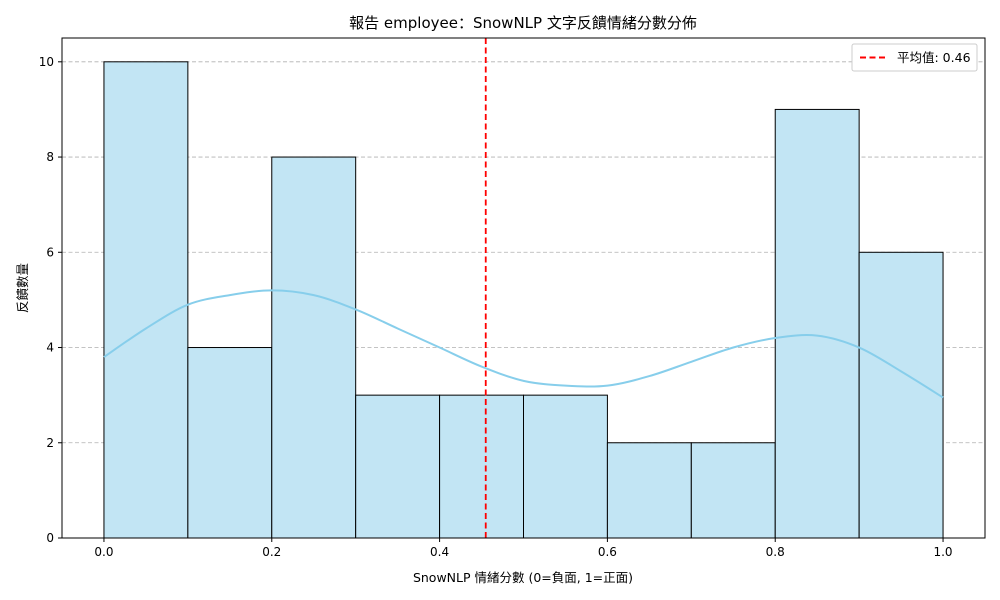 This screenshot has height=600, width=1000. Describe the element at coordinates (439, 552) in the screenshot. I see `x-tick-label-2: 0.4` at that location.